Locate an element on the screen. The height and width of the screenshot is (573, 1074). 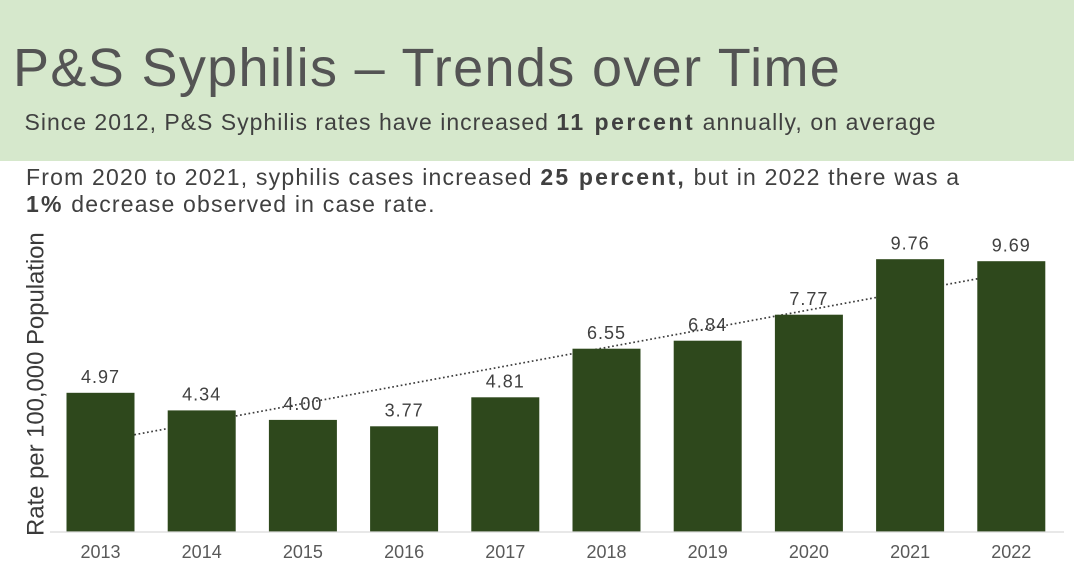
svg-text: 7.77 is located at coordinates (808, 299).